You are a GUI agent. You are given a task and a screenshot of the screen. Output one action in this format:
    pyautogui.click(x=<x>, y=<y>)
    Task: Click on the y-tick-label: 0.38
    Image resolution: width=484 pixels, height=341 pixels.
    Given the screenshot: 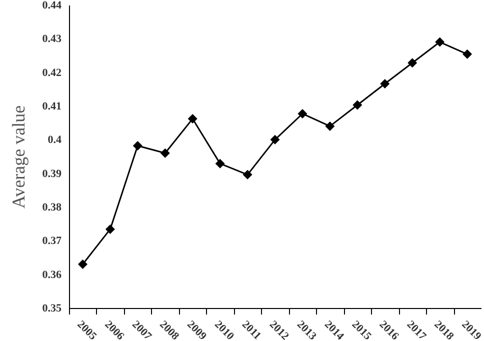 What is the action you would take?
    pyautogui.click(x=52, y=208)
    